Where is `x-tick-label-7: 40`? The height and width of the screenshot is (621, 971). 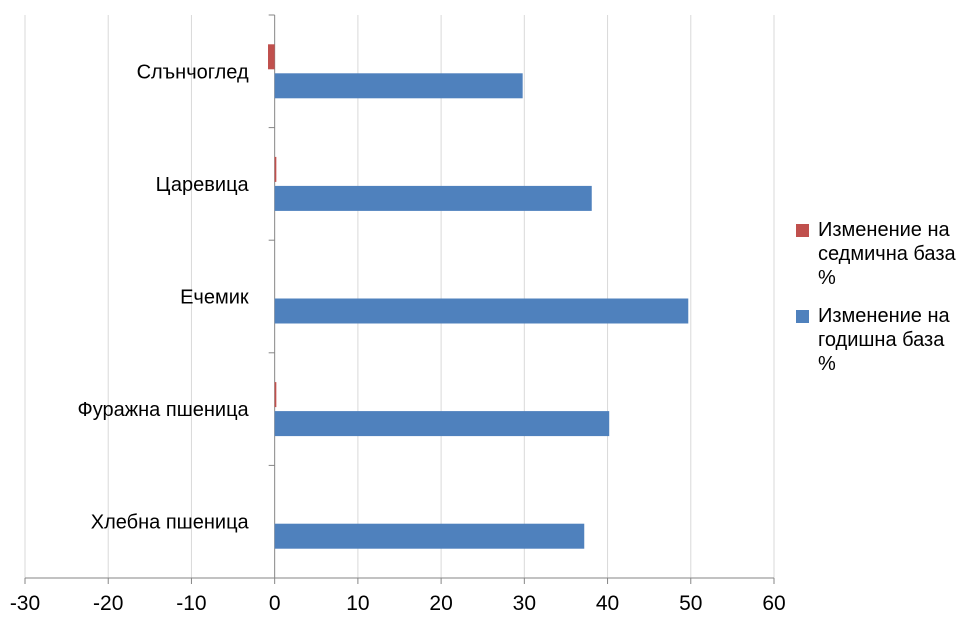 x-tick-label-7: 40 is located at coordinates (607, 603).